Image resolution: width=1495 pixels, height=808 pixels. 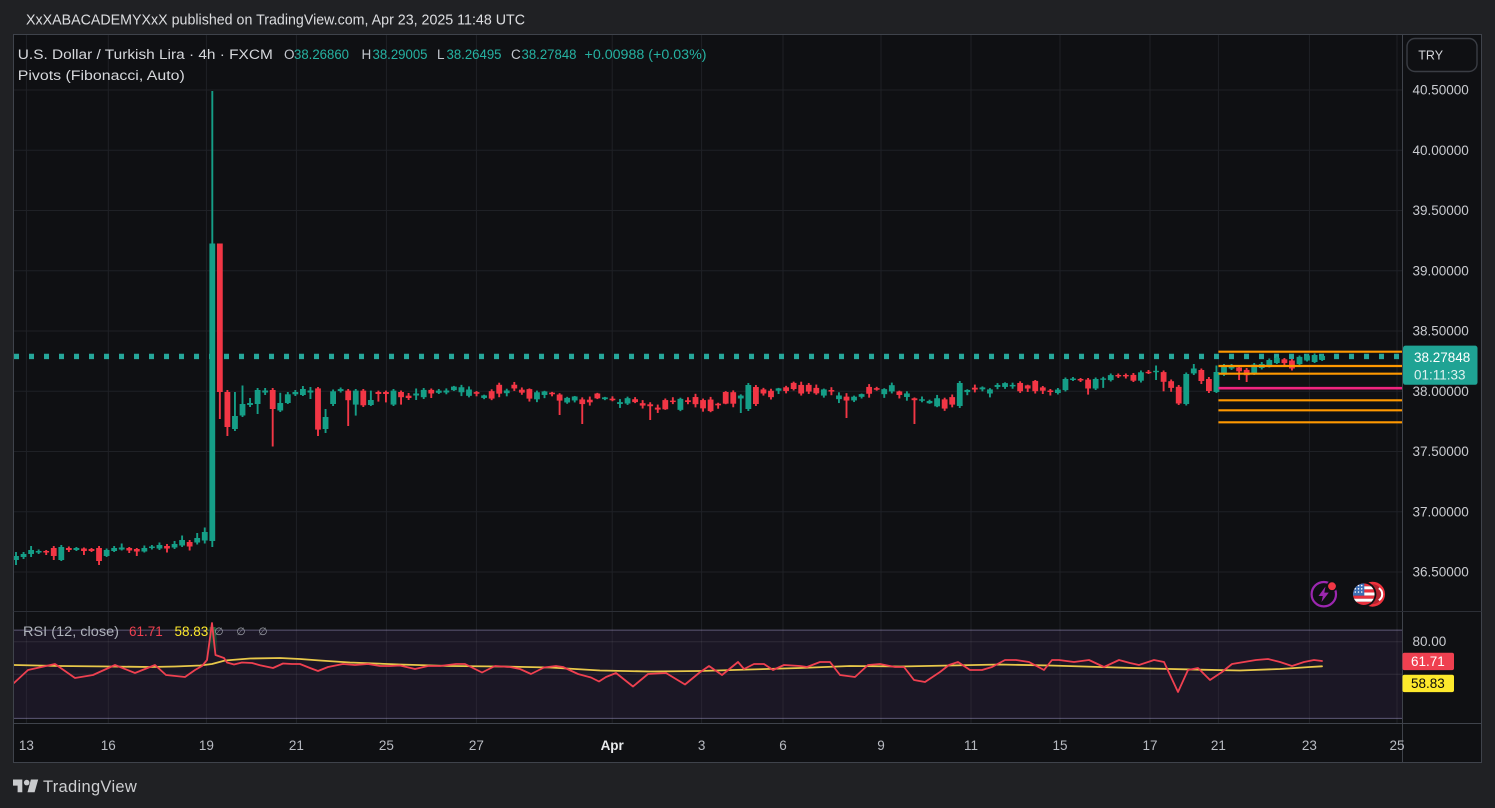 I want to click on svg-text: 9, so click(x=881, y=745).